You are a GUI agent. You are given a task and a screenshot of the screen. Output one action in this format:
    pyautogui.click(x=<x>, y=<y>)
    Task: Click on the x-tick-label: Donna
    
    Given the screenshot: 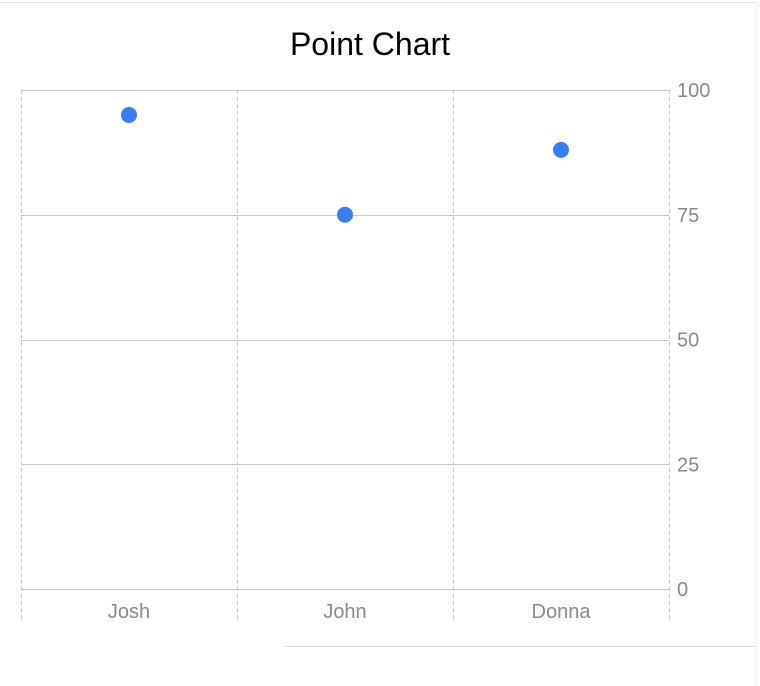 What is the action you would take?
    pyautogui.click(x=562, y=612)
    